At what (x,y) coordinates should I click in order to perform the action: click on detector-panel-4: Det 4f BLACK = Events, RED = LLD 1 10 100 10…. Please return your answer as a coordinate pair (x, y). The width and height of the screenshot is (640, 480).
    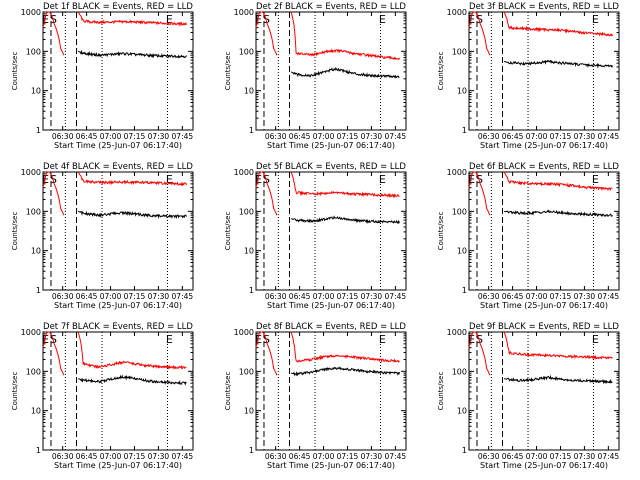
    Looking at the image, I should click on (102, 236).